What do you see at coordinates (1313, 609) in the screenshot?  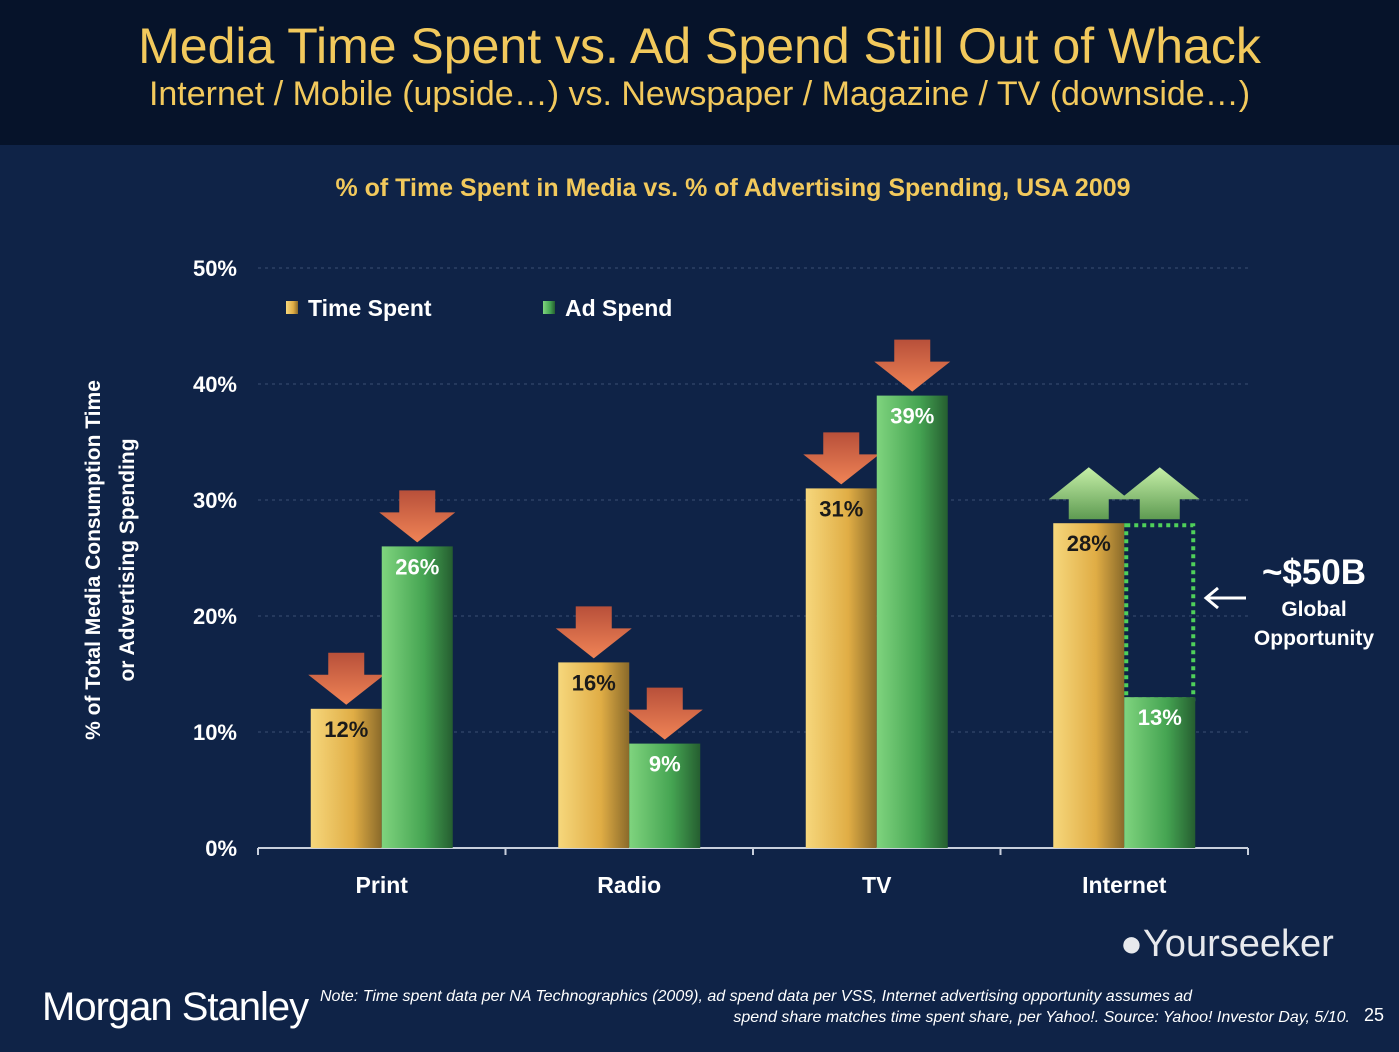 I see `opportunity-line1: Global` at bounding box center [1313, 609].